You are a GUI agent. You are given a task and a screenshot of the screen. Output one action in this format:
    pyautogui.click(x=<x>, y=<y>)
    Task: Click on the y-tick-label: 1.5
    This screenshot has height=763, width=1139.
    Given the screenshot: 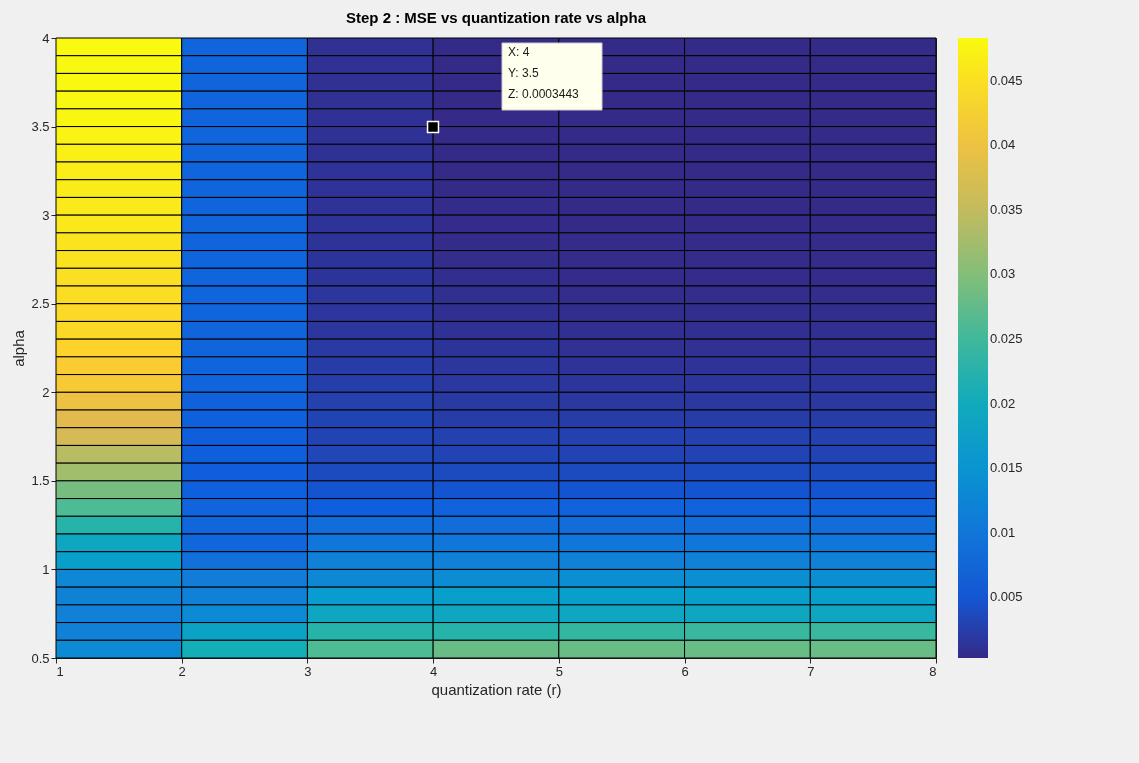 What is the action you would take?
    pyautogui.click(x=40, y=481)
    